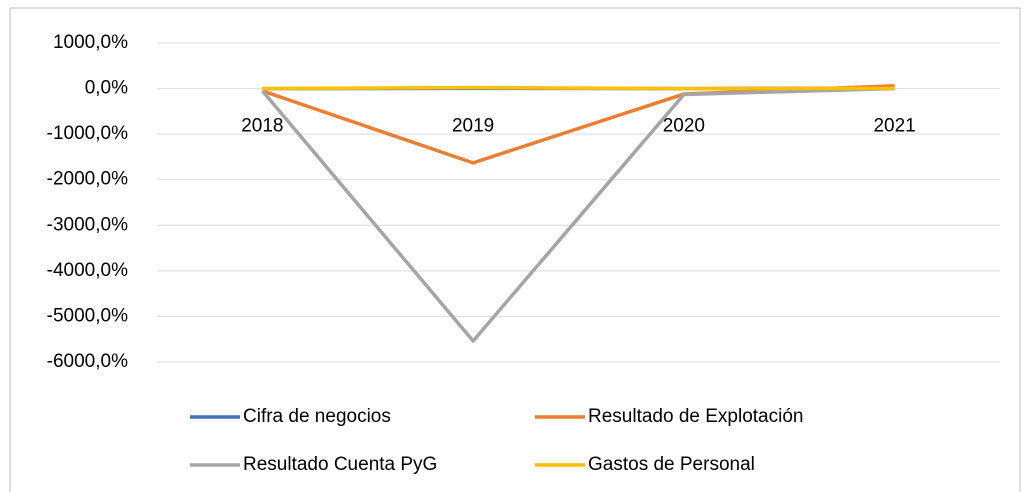  What do you see at coordinates (894, 126) in the screenshot?
I see `x-tick-label: 2021` at bounding box center [894, 126].